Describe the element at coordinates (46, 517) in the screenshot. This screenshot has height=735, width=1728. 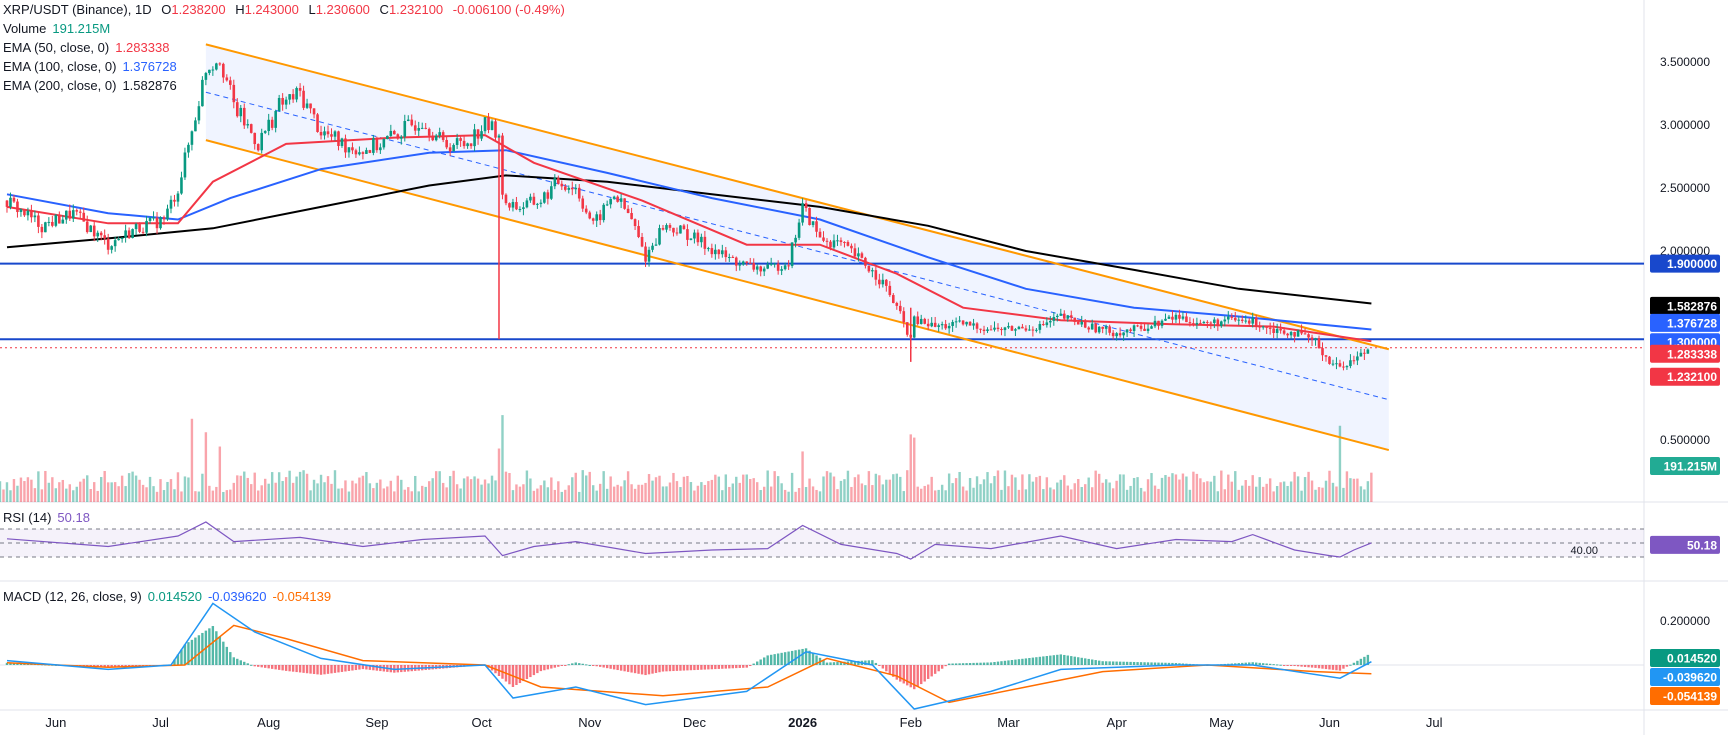
I see `rsi-legend: RSI (14) 50.18` at that location.